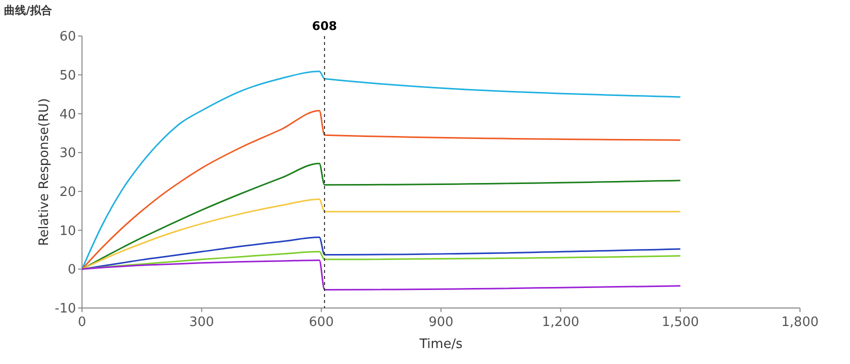  Describe the element at coordinates (201, 322) in the screenshot. I see `x-tick-label: 300` at that location.